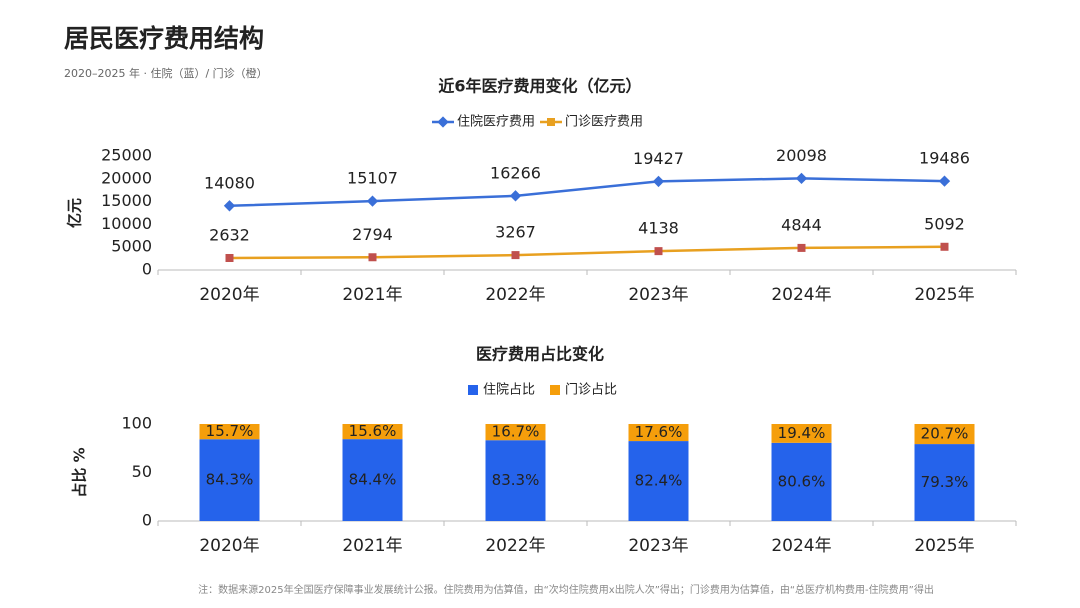 The width and height of the screenshot is (1080, 608). I want to click on y-axis-label: 亿元, so click(75, 213).